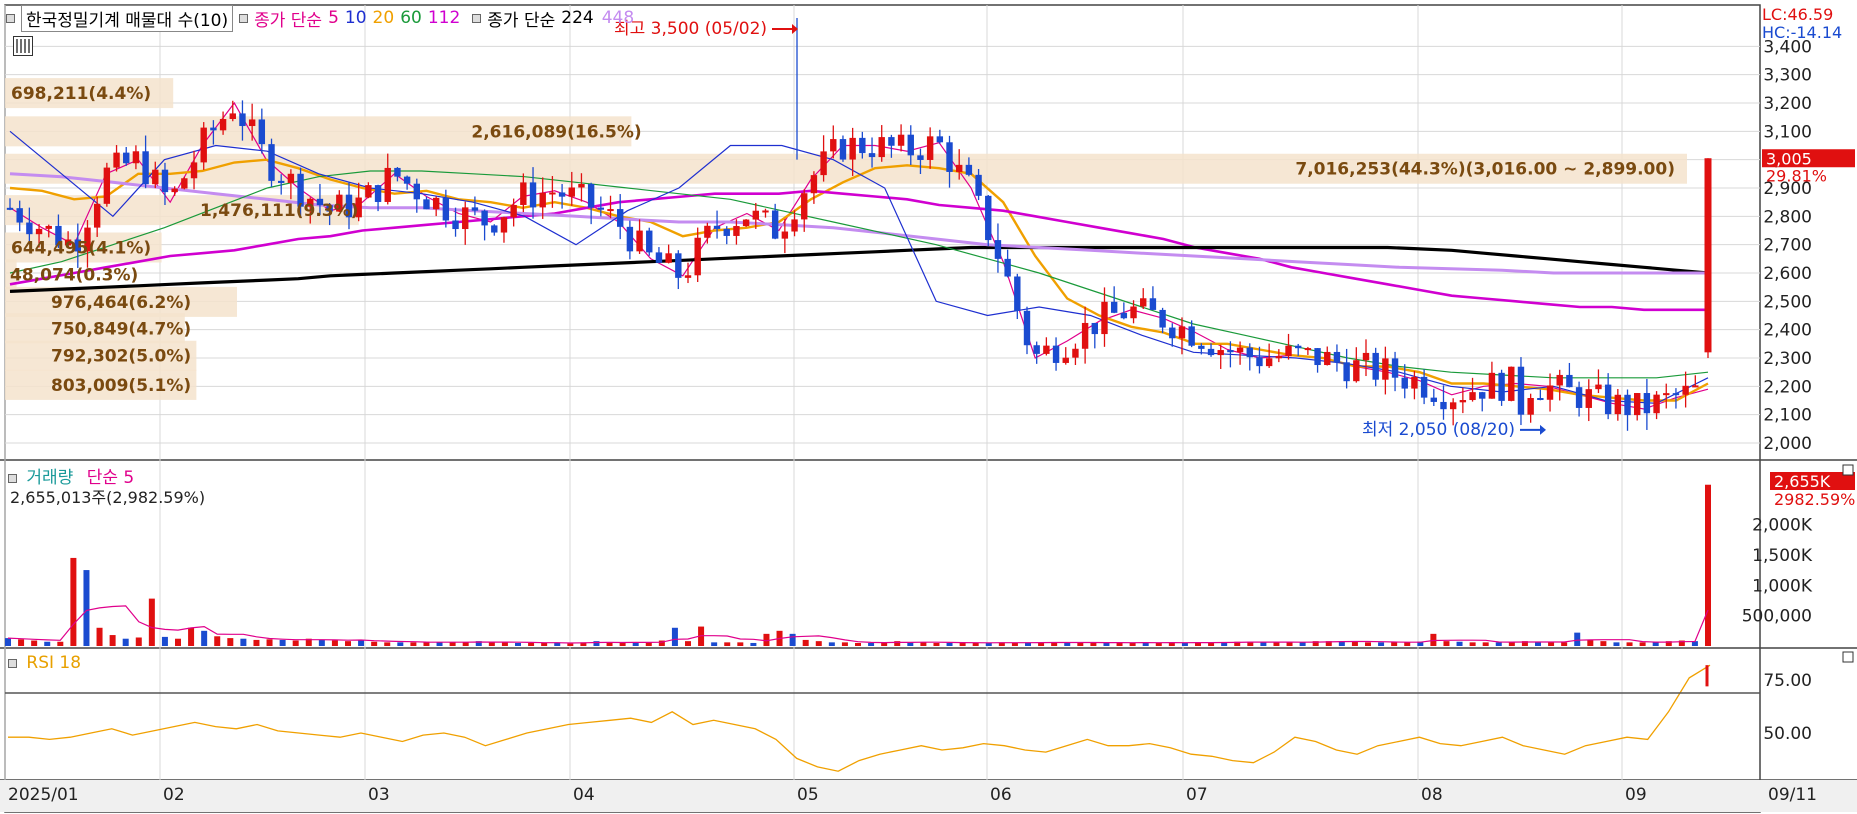 The image size is (1857, 814). What do you see at coordinates (1543, 429) in the screenshot?
I see `low-arrow-head` at bounding box center [1543, 429].